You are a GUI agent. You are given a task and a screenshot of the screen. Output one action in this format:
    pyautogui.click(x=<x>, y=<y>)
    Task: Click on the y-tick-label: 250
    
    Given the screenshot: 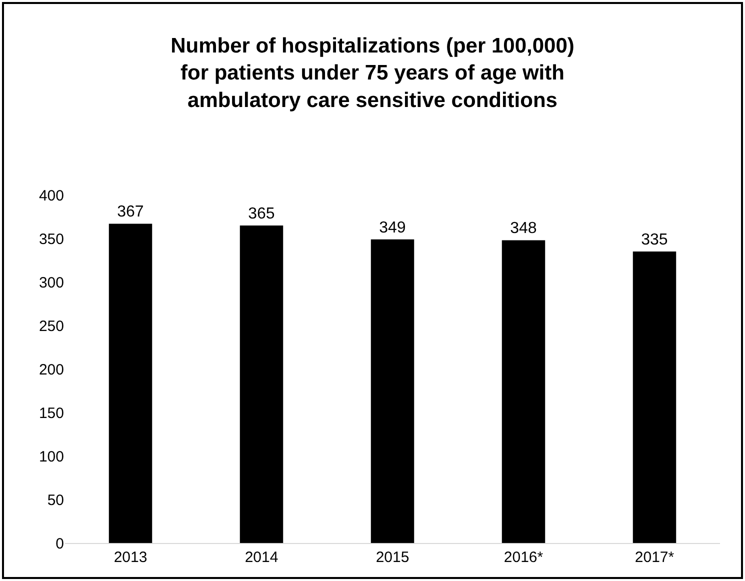 What is the action you would take?
    pyautogui.click(x=51, y=326)
    